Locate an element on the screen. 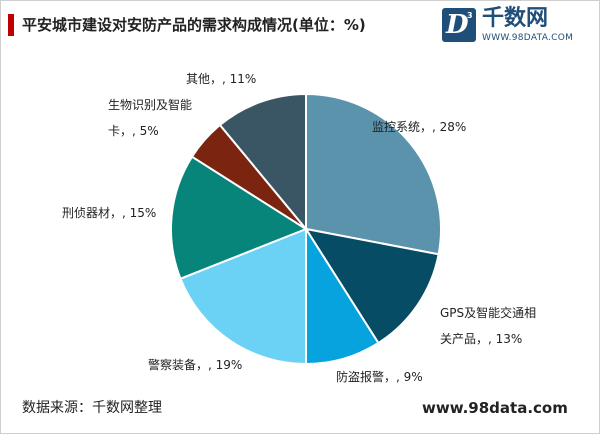 The width and height of the screenshot is (600, 434). slice-label-6: 其他，, 11% is located at coordinates (221, 79).